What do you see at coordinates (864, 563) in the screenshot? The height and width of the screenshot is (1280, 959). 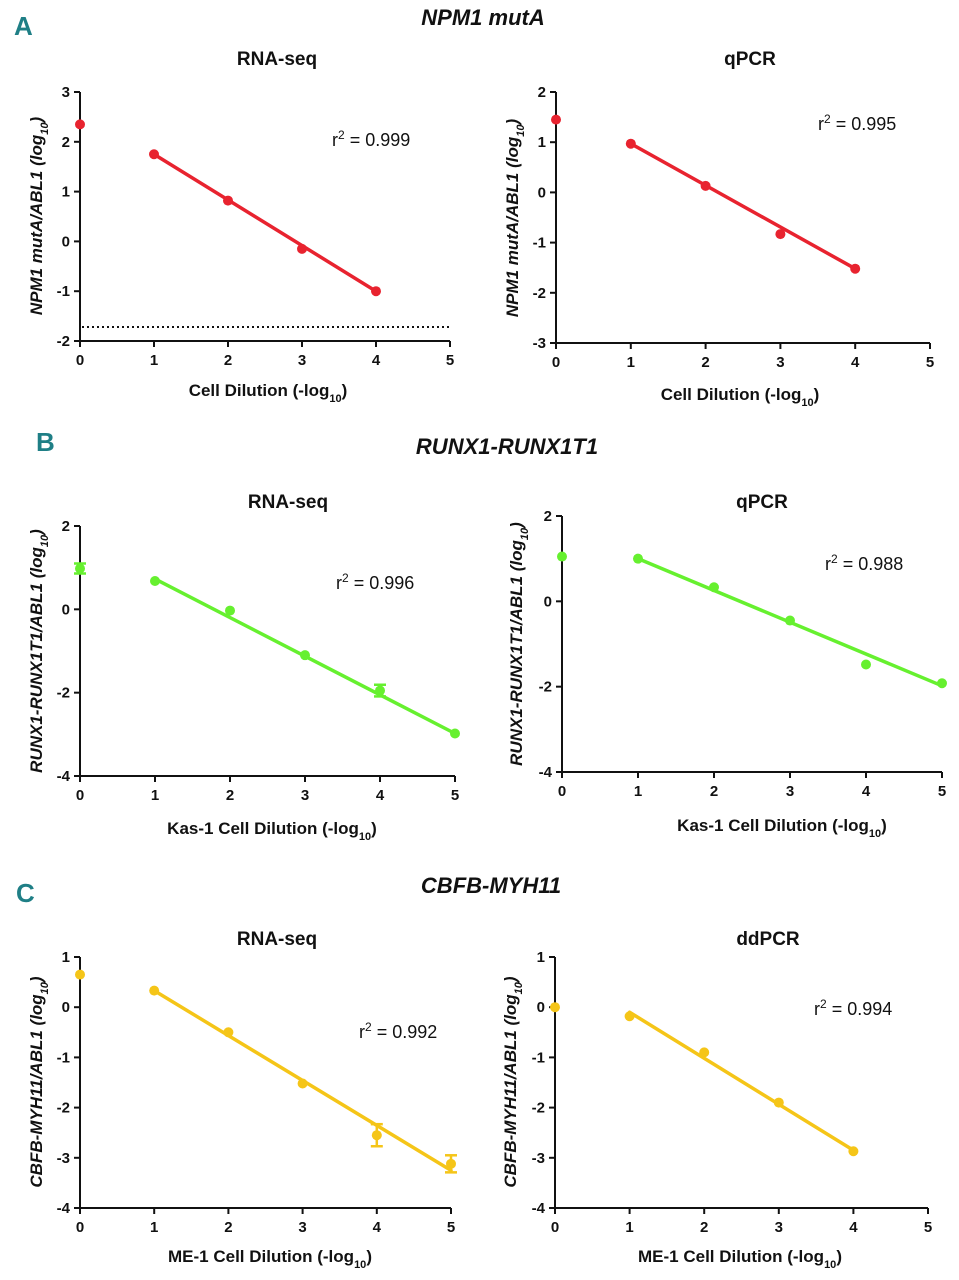 I see `r-squared-label: r2 = 0.988` at bounding box center [864, 563].